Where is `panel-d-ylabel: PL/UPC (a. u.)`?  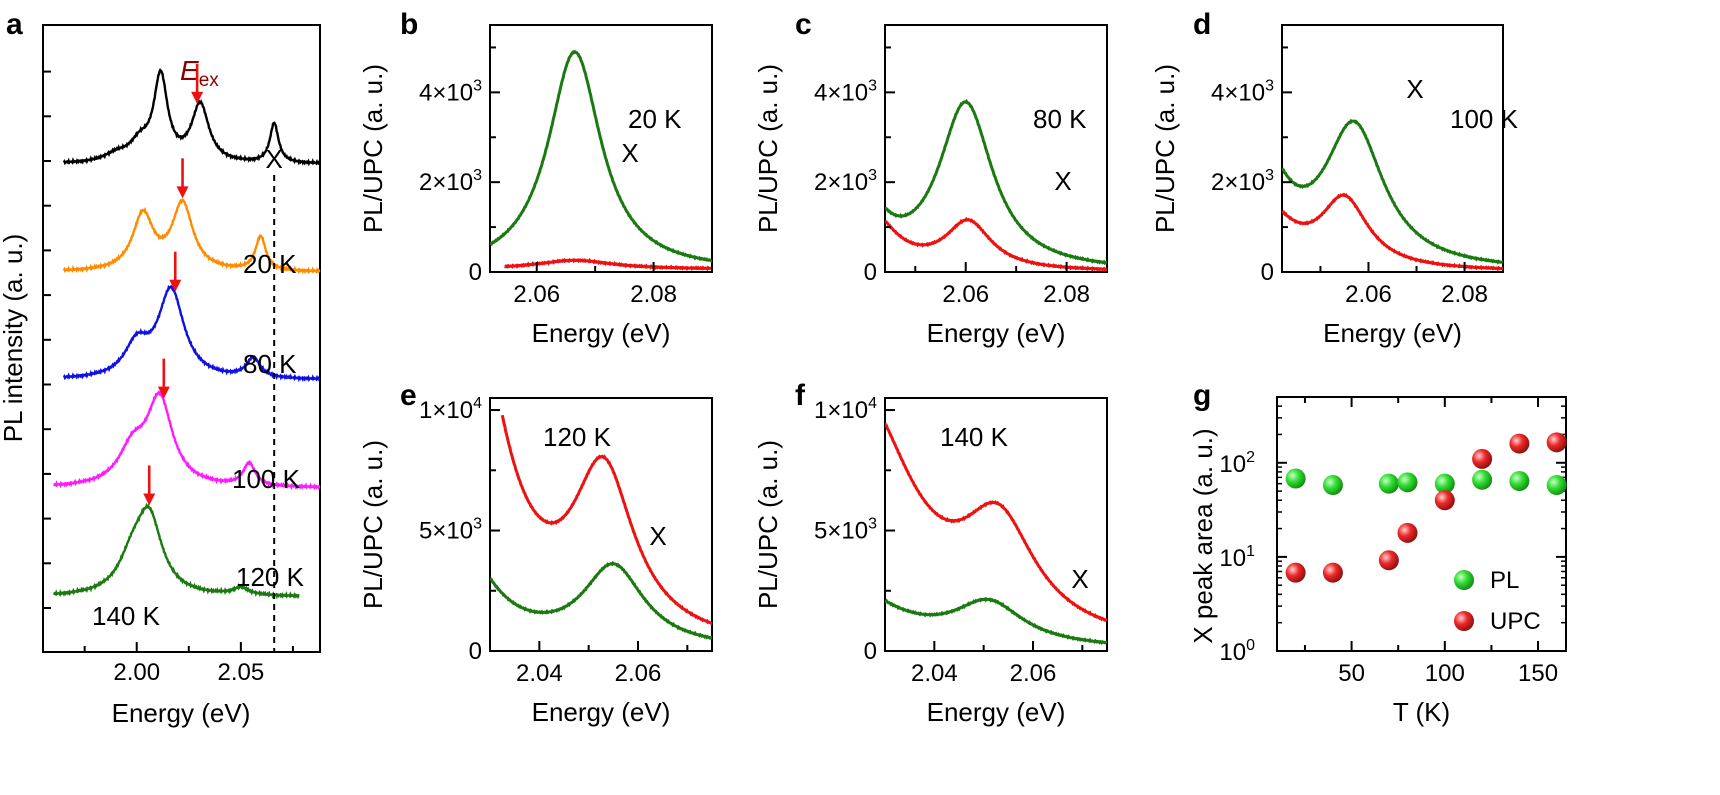 panel-d-ylabel: PL/UPC (a. u.) is located at coordinates (1165, 148).